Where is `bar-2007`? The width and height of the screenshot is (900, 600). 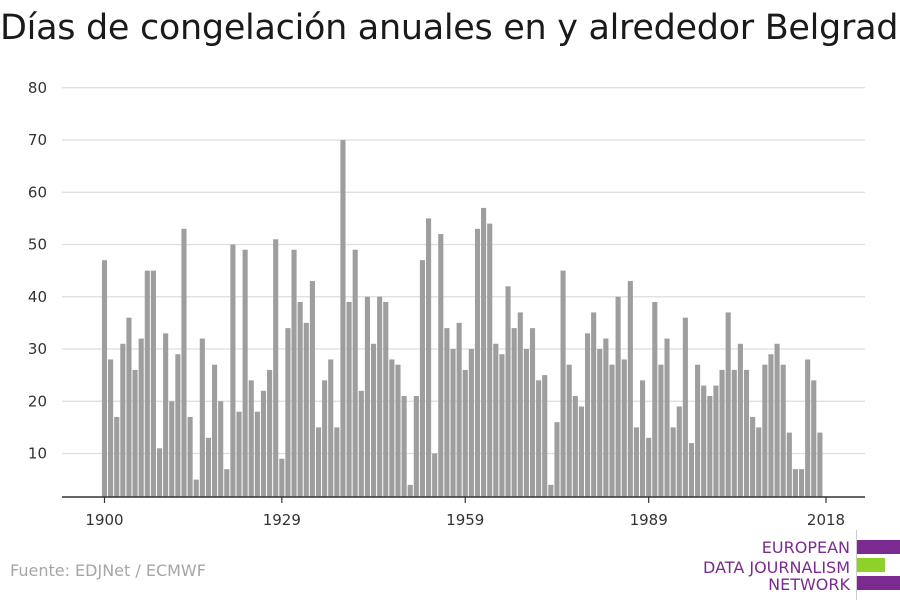
bar-2007 is located at coordinates (759, 462).